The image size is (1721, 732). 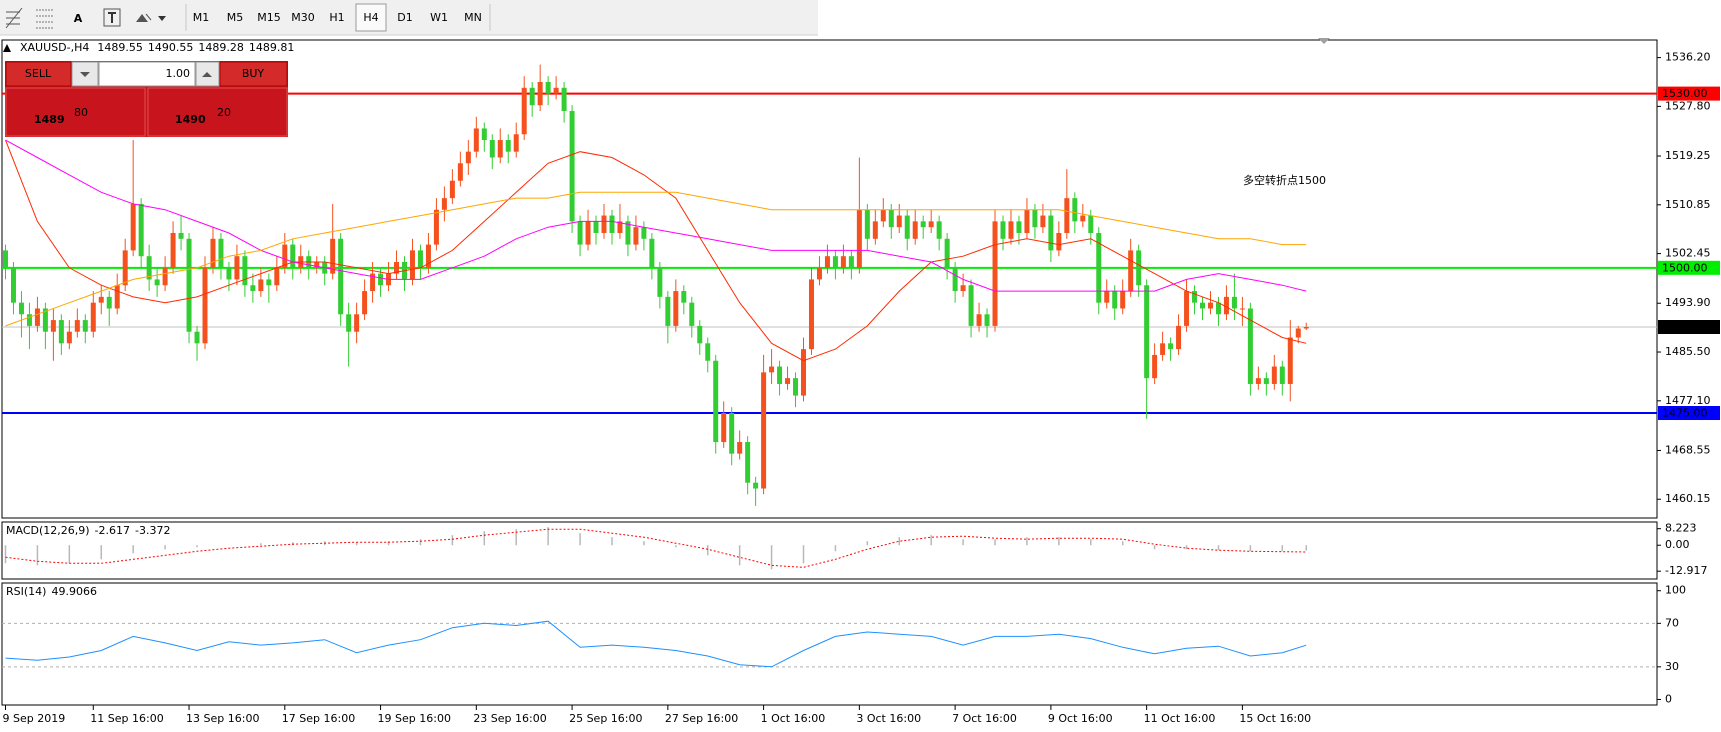 What do you see at coordinates (157, 47) in the screenshot?
I see `chart-header: XAUUSD-,H4 1489.55 1490.55 1489.28 1489.81` at bounding box center [157, 47].